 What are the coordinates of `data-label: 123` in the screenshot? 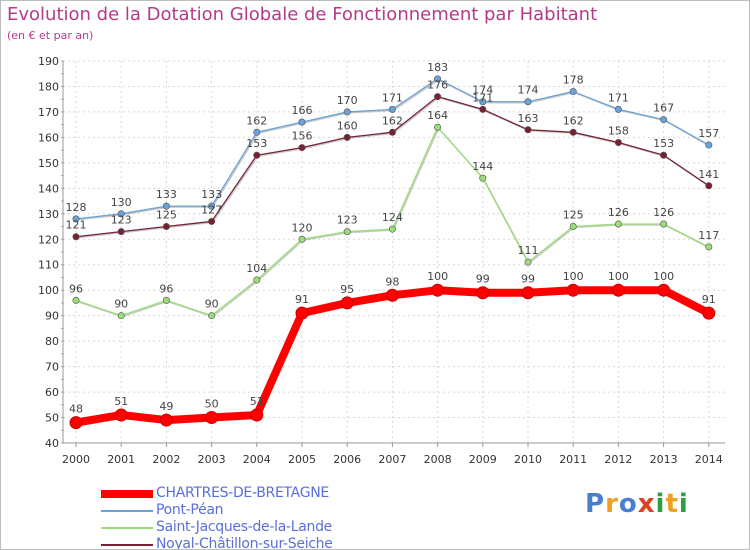 It's located at (347, 220).